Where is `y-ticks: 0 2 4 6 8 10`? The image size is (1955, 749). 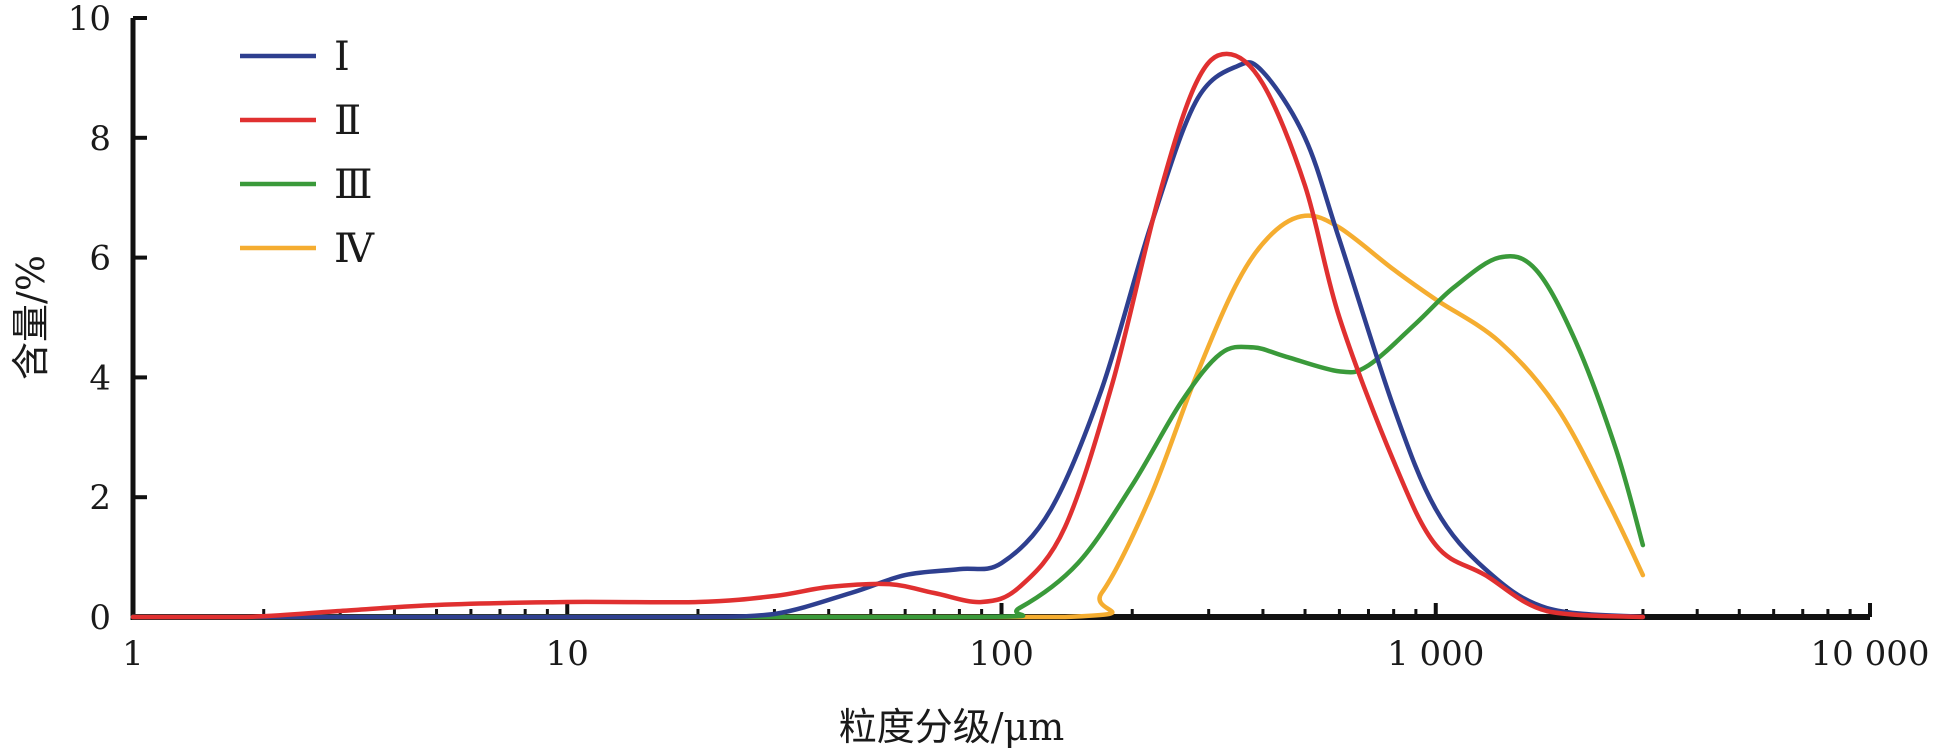 y-ticks: 0 2 4 6 8 10 is located at coordinates (107, 319).